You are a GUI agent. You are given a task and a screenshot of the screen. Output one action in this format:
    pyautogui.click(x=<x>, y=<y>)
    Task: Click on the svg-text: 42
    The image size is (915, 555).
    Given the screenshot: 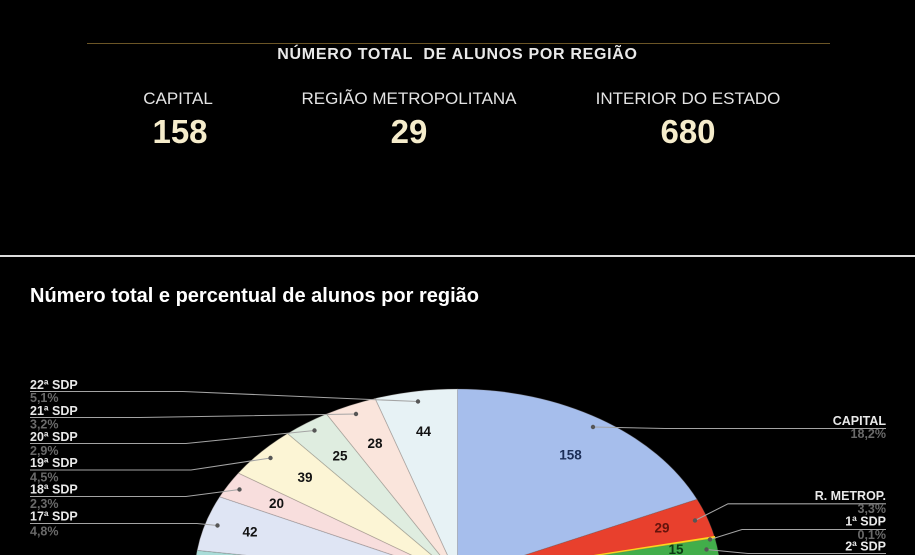 What is the action you would take?
    pyautogui.click(x=249, y=531)
    